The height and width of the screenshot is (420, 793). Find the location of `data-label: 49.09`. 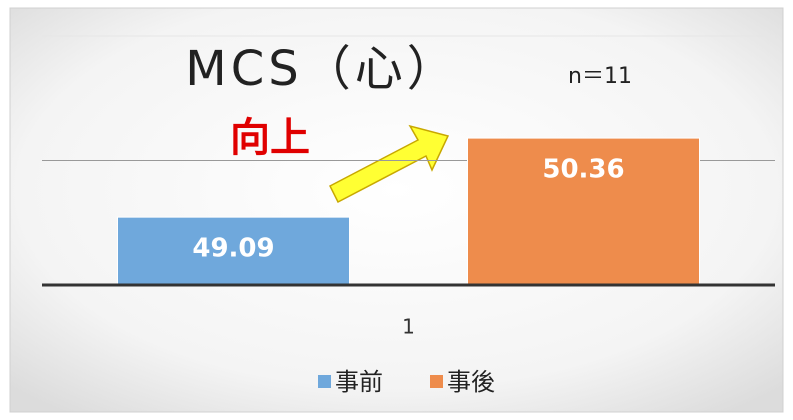

data-label: 49.09 is located at coordinates (233, 249).